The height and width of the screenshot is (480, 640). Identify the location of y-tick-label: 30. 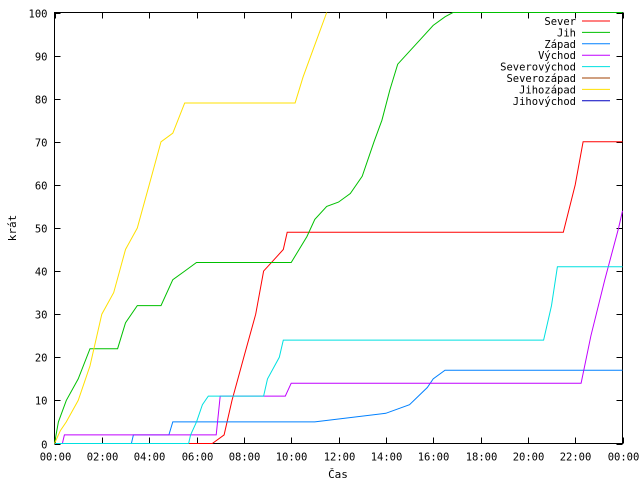
(41, 316).